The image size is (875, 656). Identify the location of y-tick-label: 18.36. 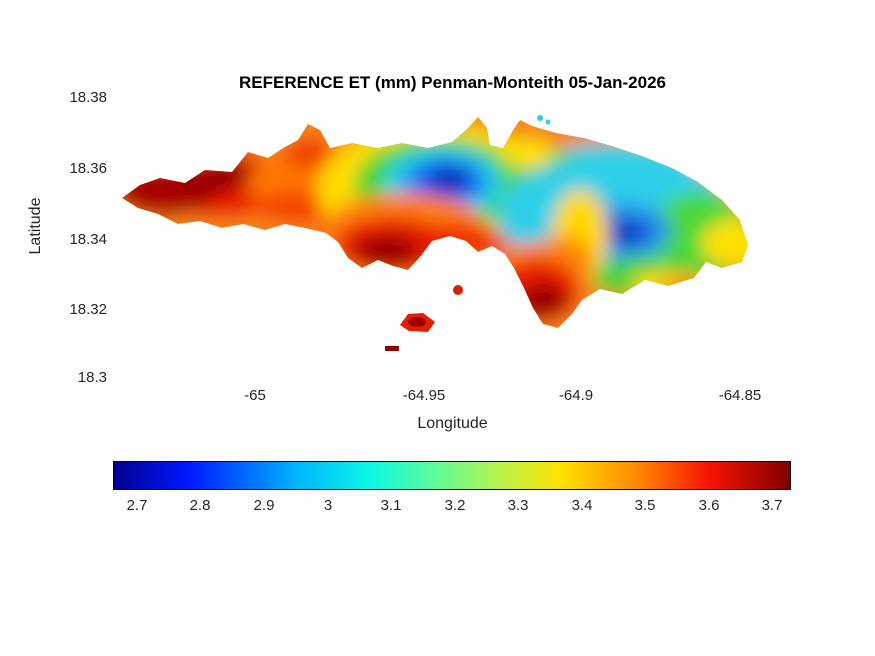
(88, 168).